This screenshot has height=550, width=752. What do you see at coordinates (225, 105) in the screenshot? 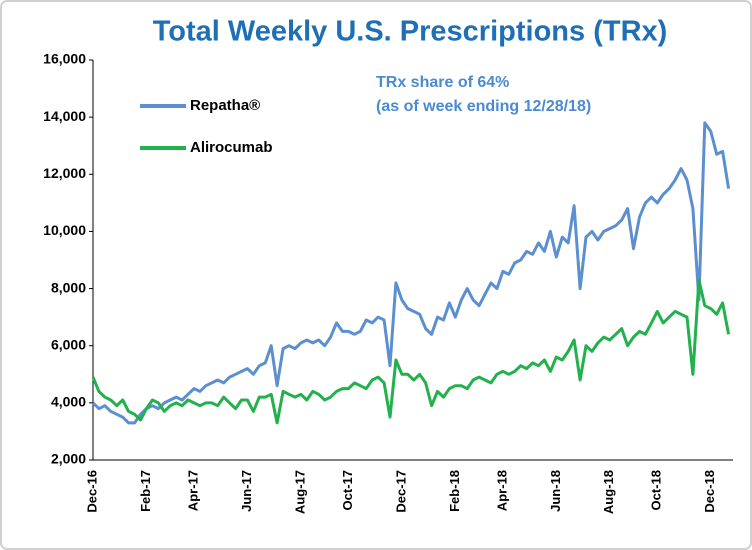
I see `legend-label: Repatha®` at bounding box center [225, 105].